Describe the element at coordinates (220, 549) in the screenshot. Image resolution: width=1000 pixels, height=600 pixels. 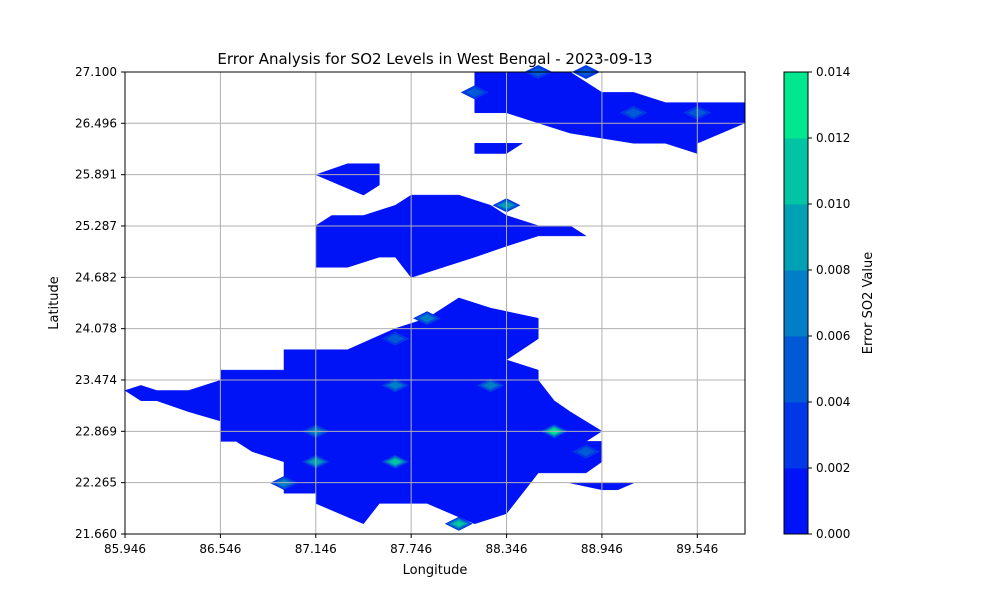
I see `x-tick-label: 86.546` at that location.